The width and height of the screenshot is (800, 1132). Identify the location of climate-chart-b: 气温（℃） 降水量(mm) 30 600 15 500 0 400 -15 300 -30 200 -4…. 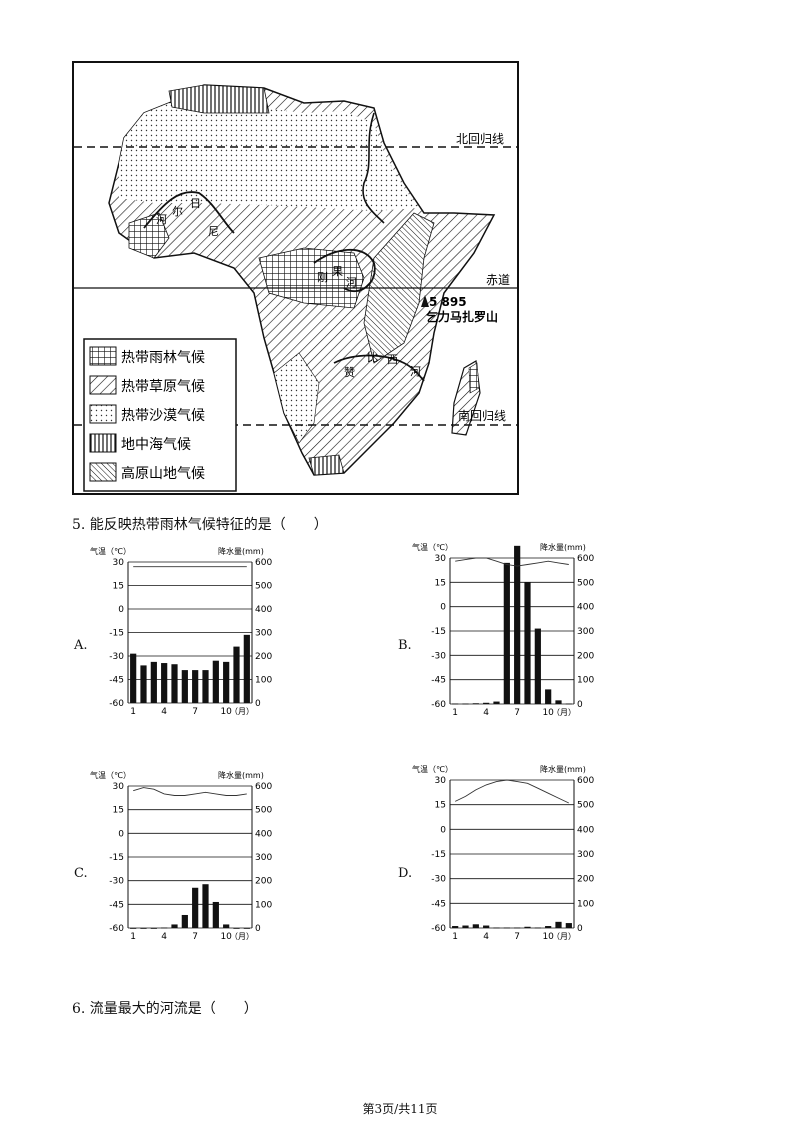
(503, 630).